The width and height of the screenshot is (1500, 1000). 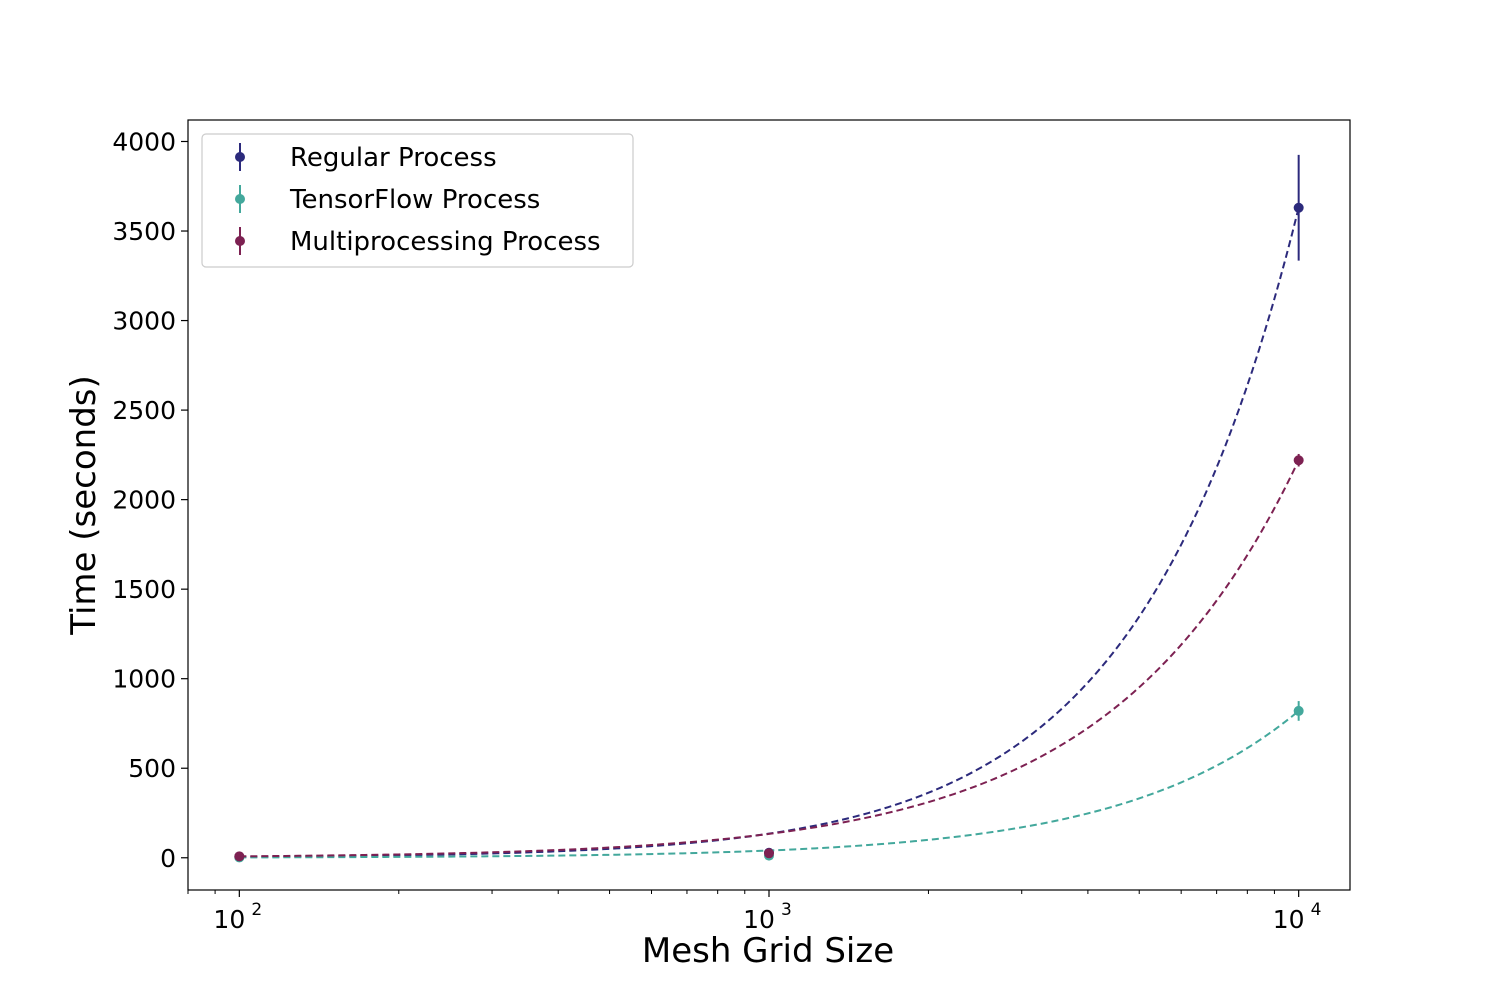 I want to click on y-tick-label: 2000, so click(x=144, y=500).